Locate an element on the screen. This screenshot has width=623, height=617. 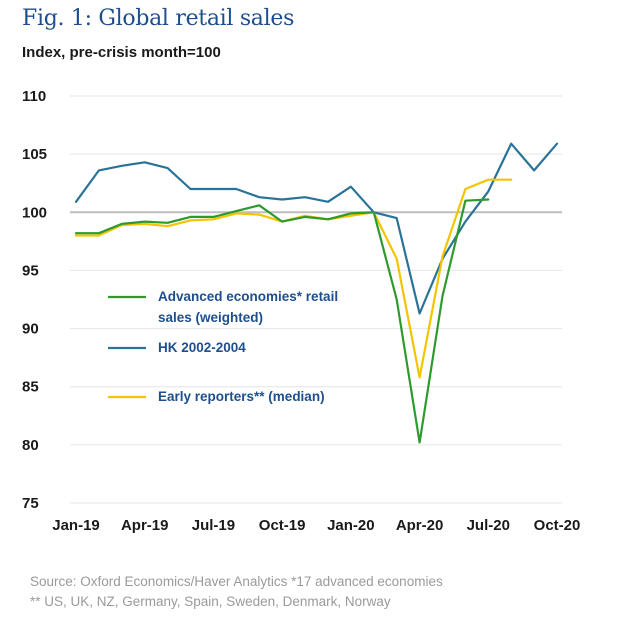
x-tick-label: Jan-20 is located at coordinates (351, 525).